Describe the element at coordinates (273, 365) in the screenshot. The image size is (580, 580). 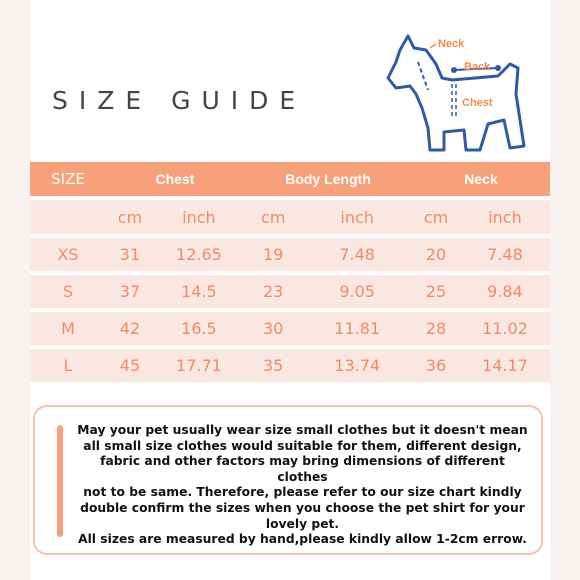
I see `value-cell: 35` at that location.